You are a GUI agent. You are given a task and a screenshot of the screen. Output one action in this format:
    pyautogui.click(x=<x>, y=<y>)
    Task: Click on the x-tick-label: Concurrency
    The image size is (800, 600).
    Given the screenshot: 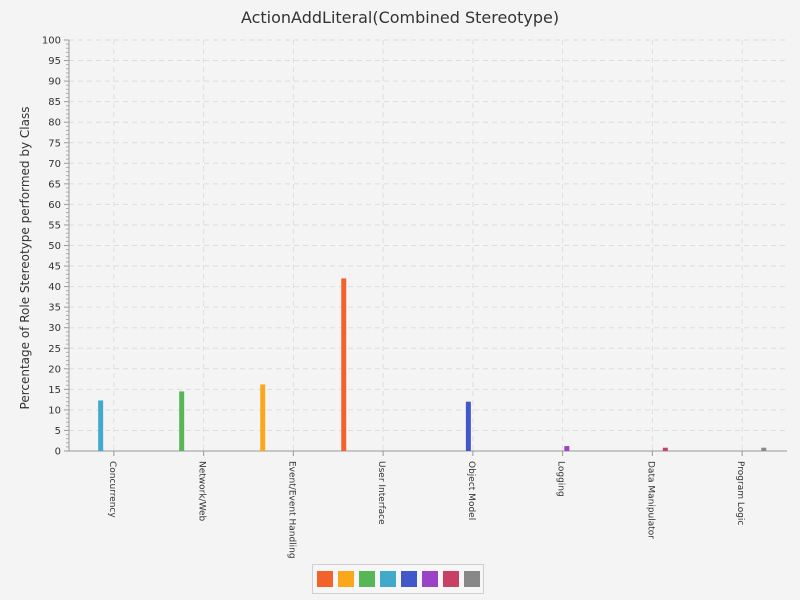 What is the action you would take?
    pyautogui.click(x=112, y=489)
    